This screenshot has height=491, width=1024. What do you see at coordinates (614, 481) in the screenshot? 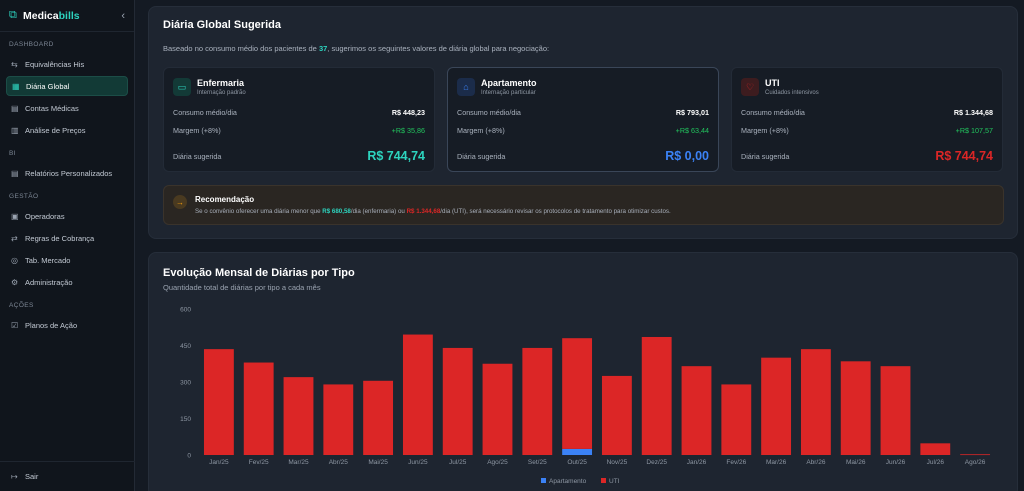
I see `legend-label: UTI` at bounding box center [614, 481].